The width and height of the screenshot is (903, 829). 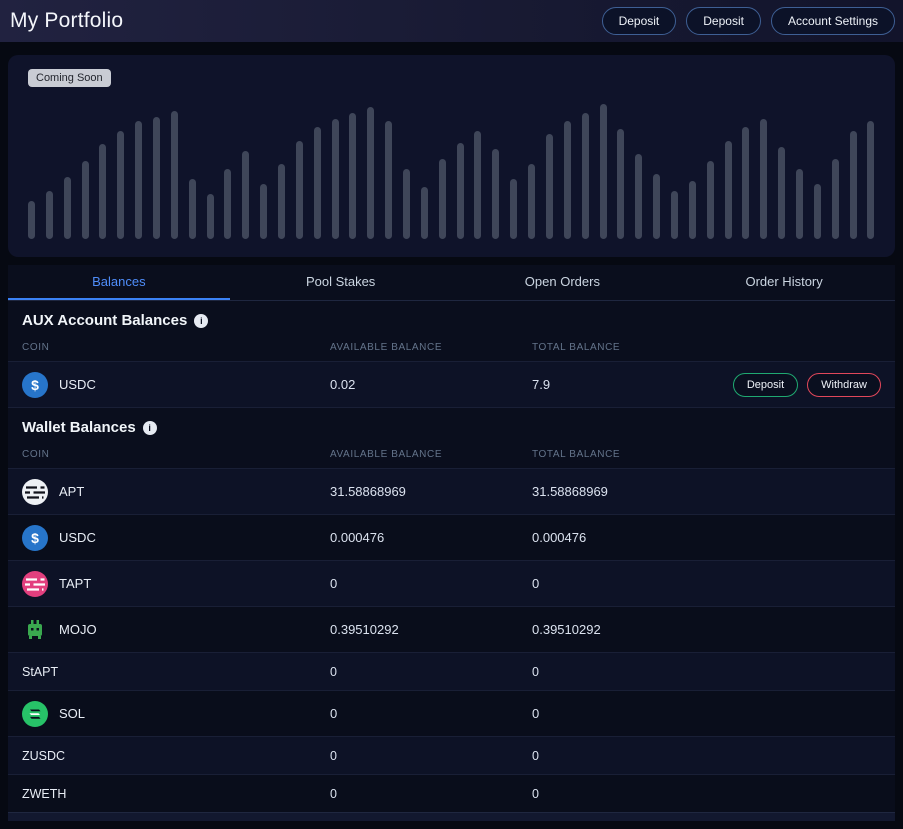 I want to click on row-actions: Deposit Withdraw, so click(x=806, y=384).